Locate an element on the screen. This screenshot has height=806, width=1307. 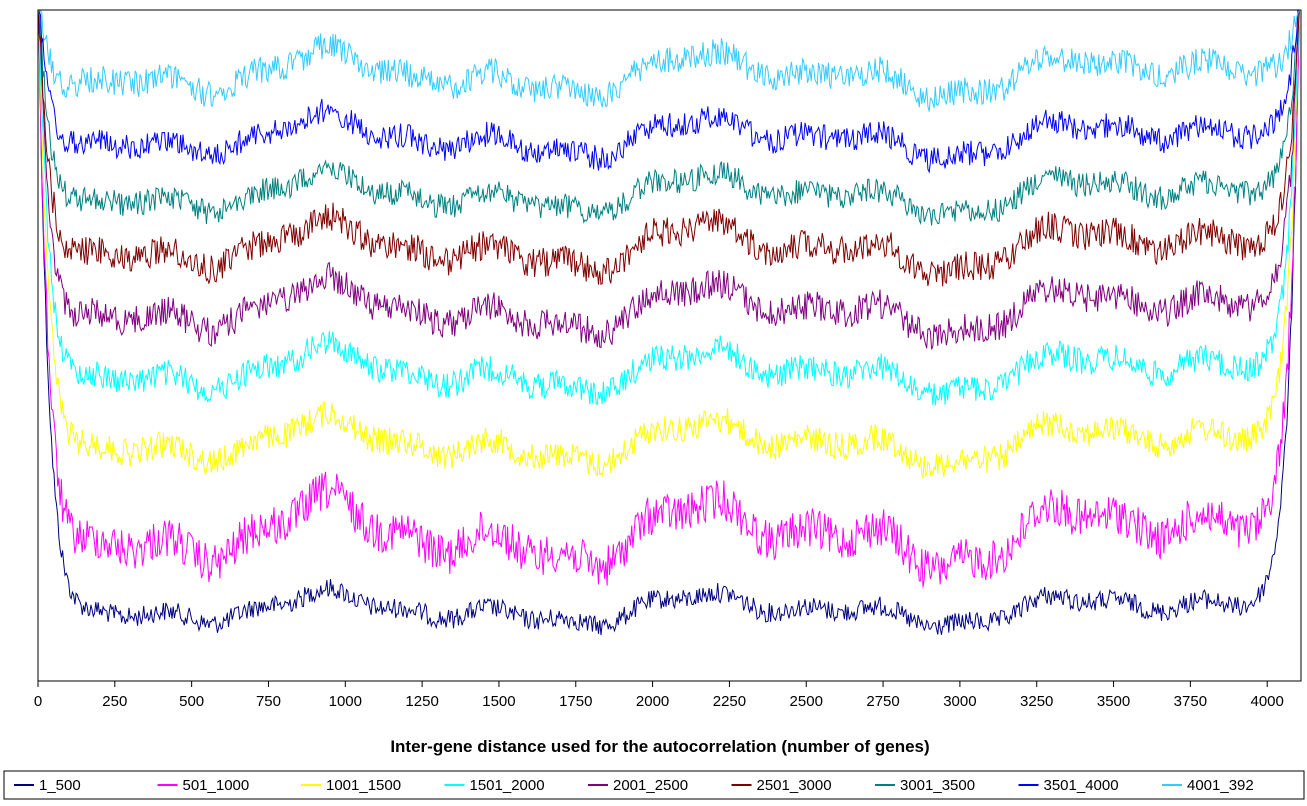
x-tick-label: 1250 is located at coordinates (421, 701).